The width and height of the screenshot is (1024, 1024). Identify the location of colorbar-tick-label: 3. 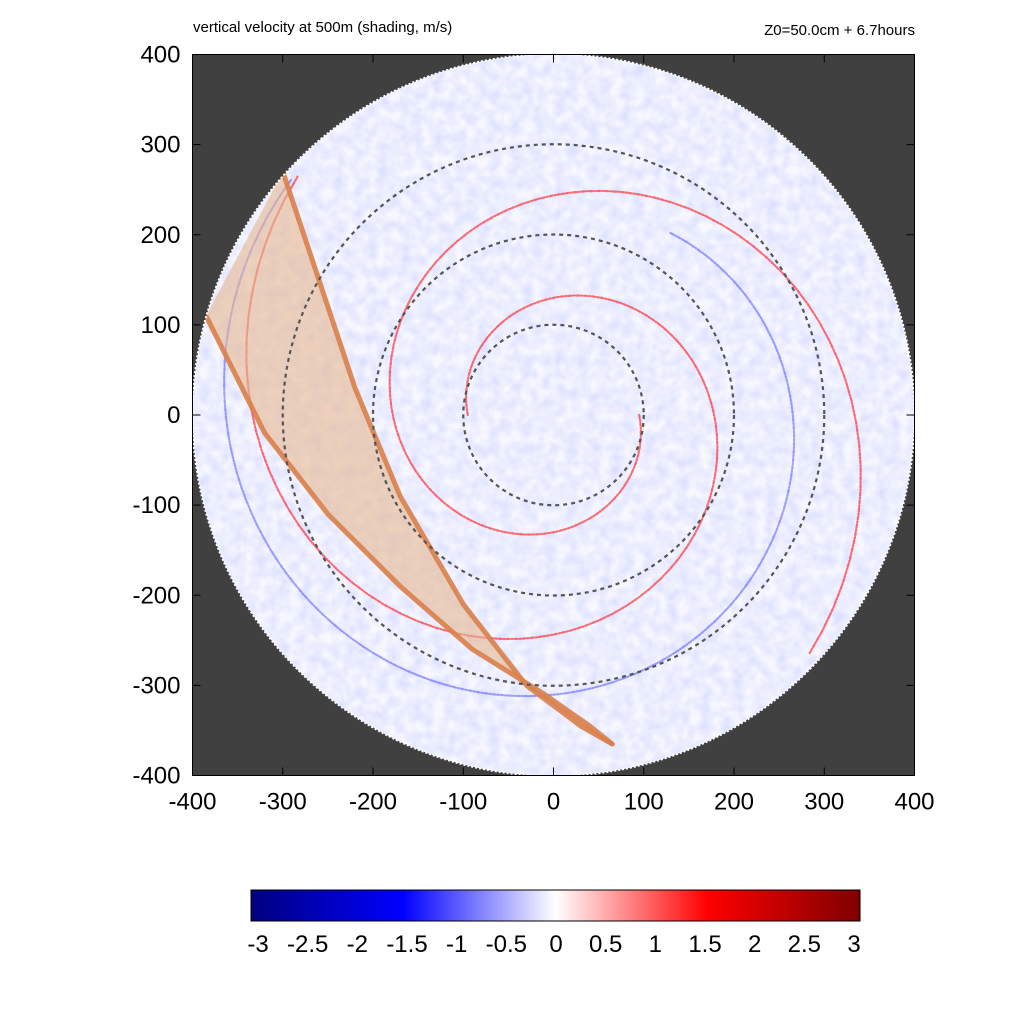
(853, 944).